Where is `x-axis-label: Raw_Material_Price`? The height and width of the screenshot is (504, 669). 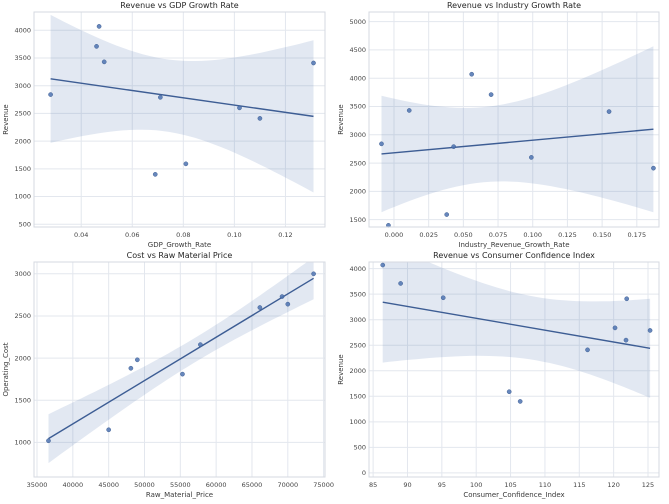 x-axis-label: Raw_Material_Price is located at coordinates (179, 495).